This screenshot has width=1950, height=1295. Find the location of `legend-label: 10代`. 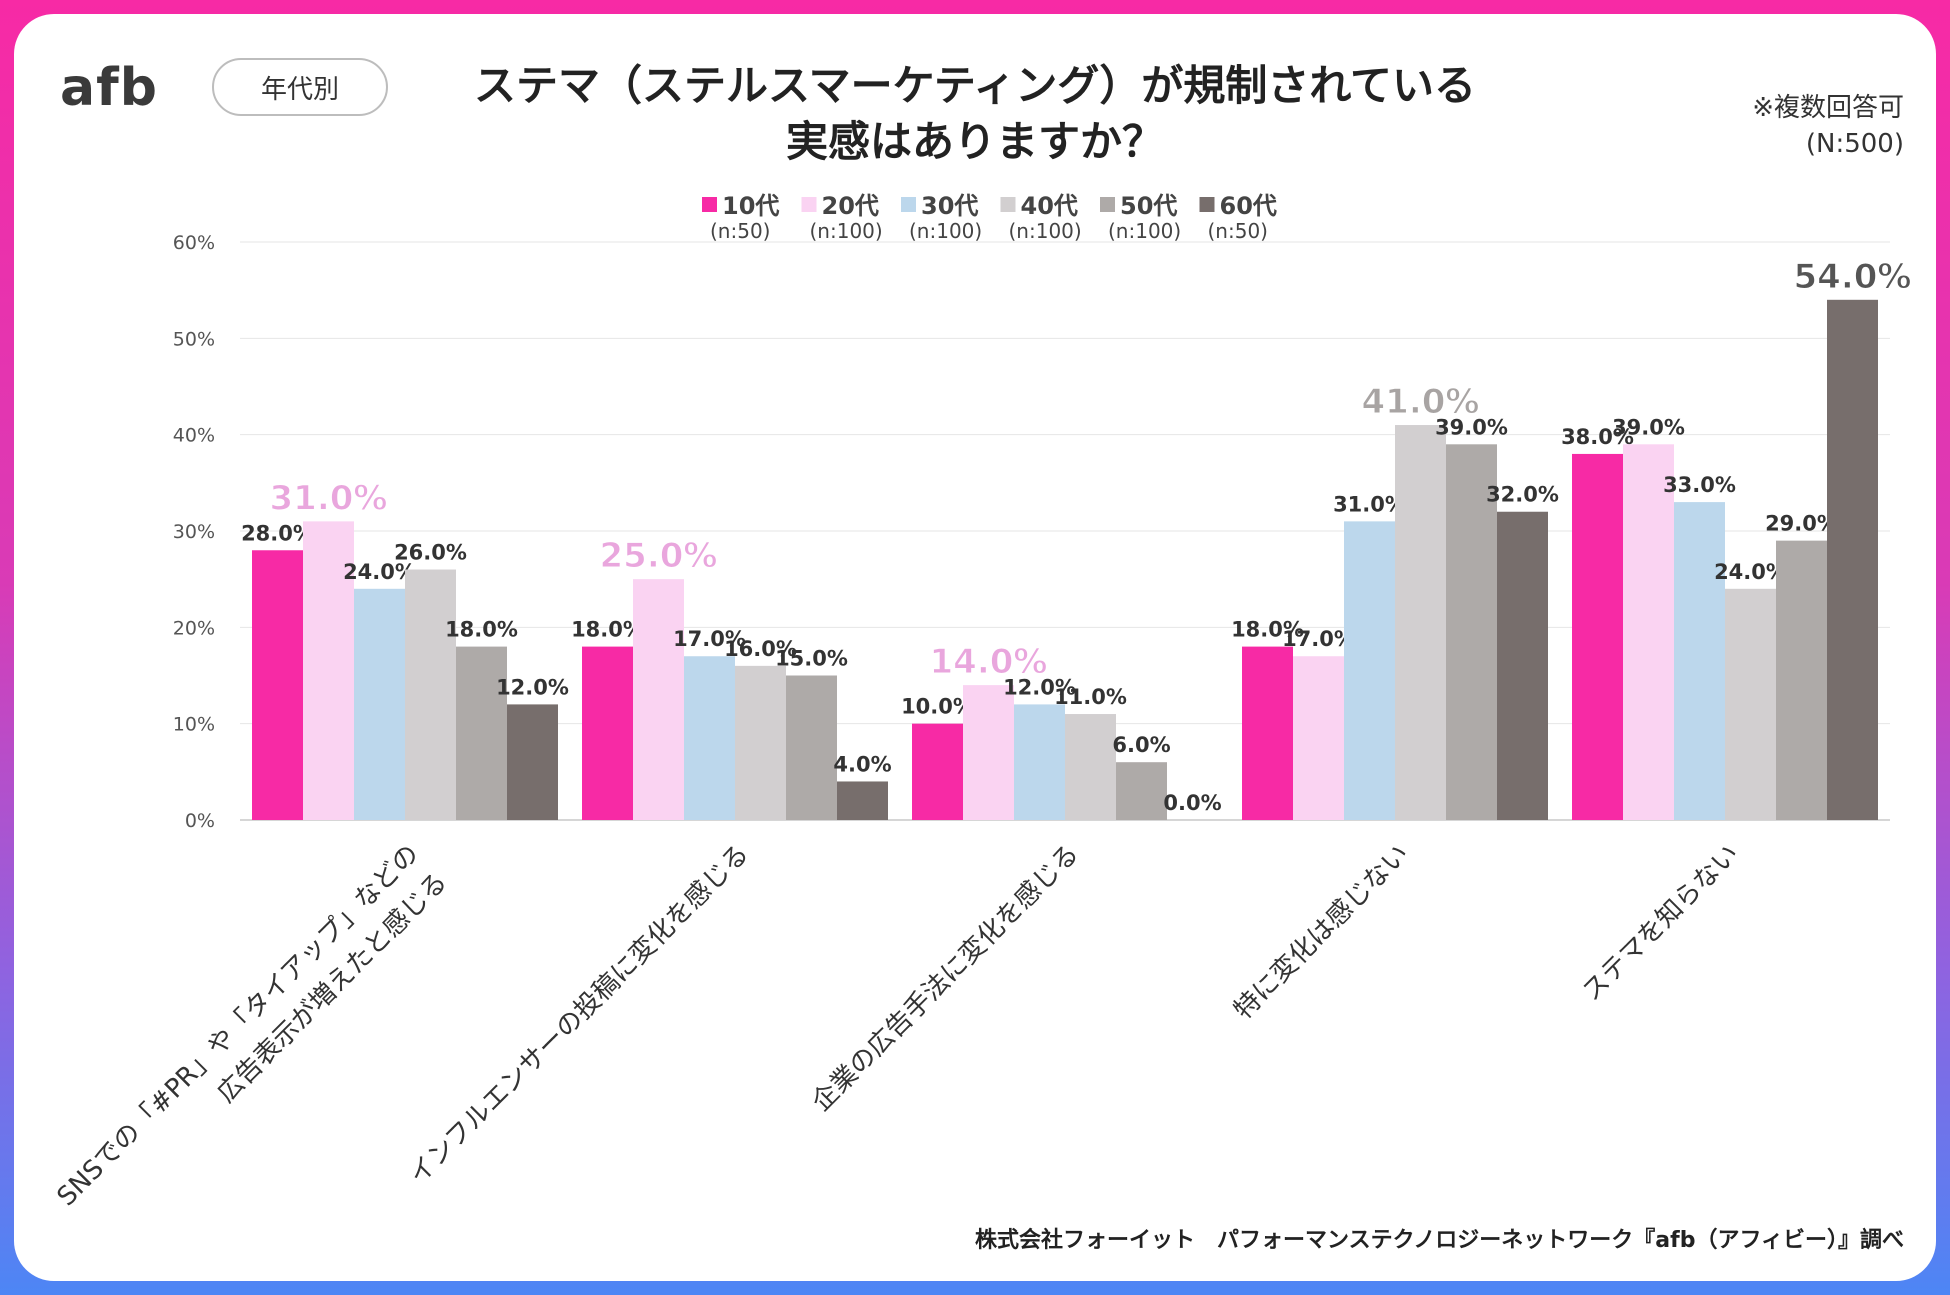

legend-label: 10代 is located at coordinates (750, 206).